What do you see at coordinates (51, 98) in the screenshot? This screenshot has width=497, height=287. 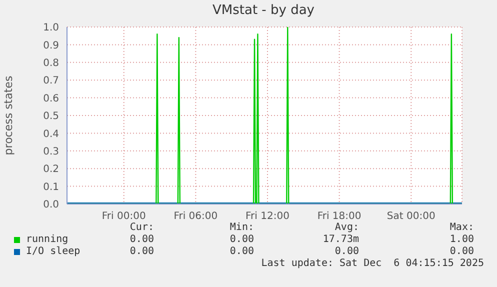 I see `y-tick-label: 0.6` at bounding box center [51, 98].